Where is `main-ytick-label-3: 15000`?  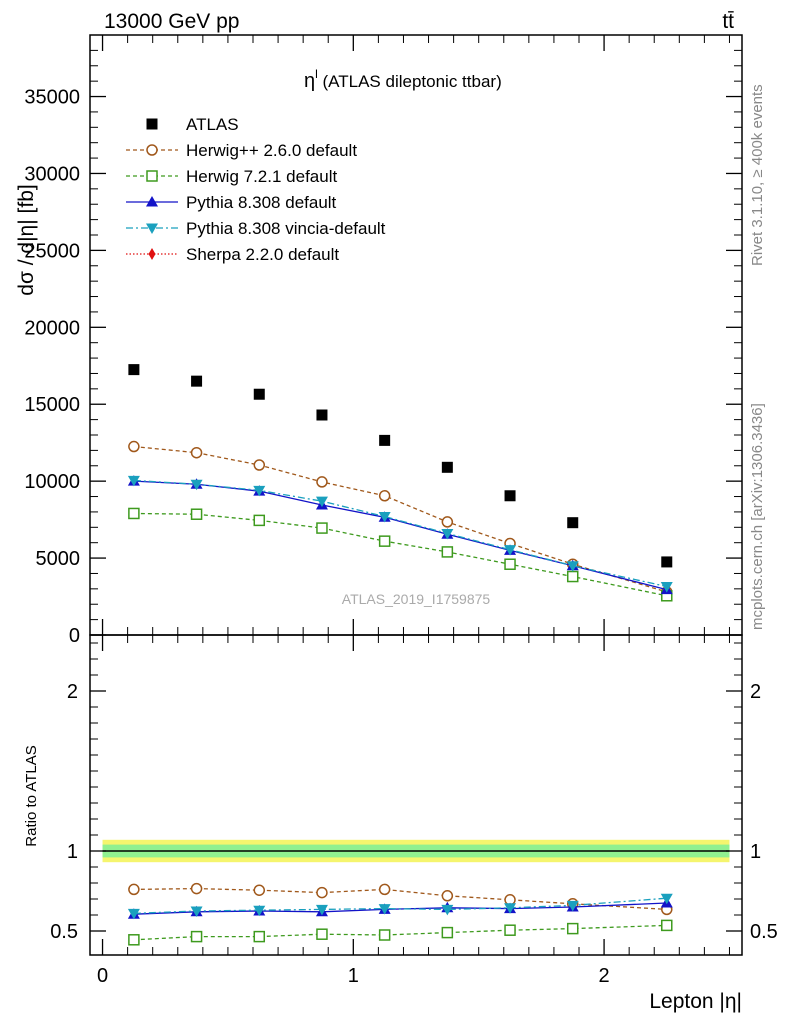
main-ytick-label-3: 15000 is located at coordinates (52, 405).